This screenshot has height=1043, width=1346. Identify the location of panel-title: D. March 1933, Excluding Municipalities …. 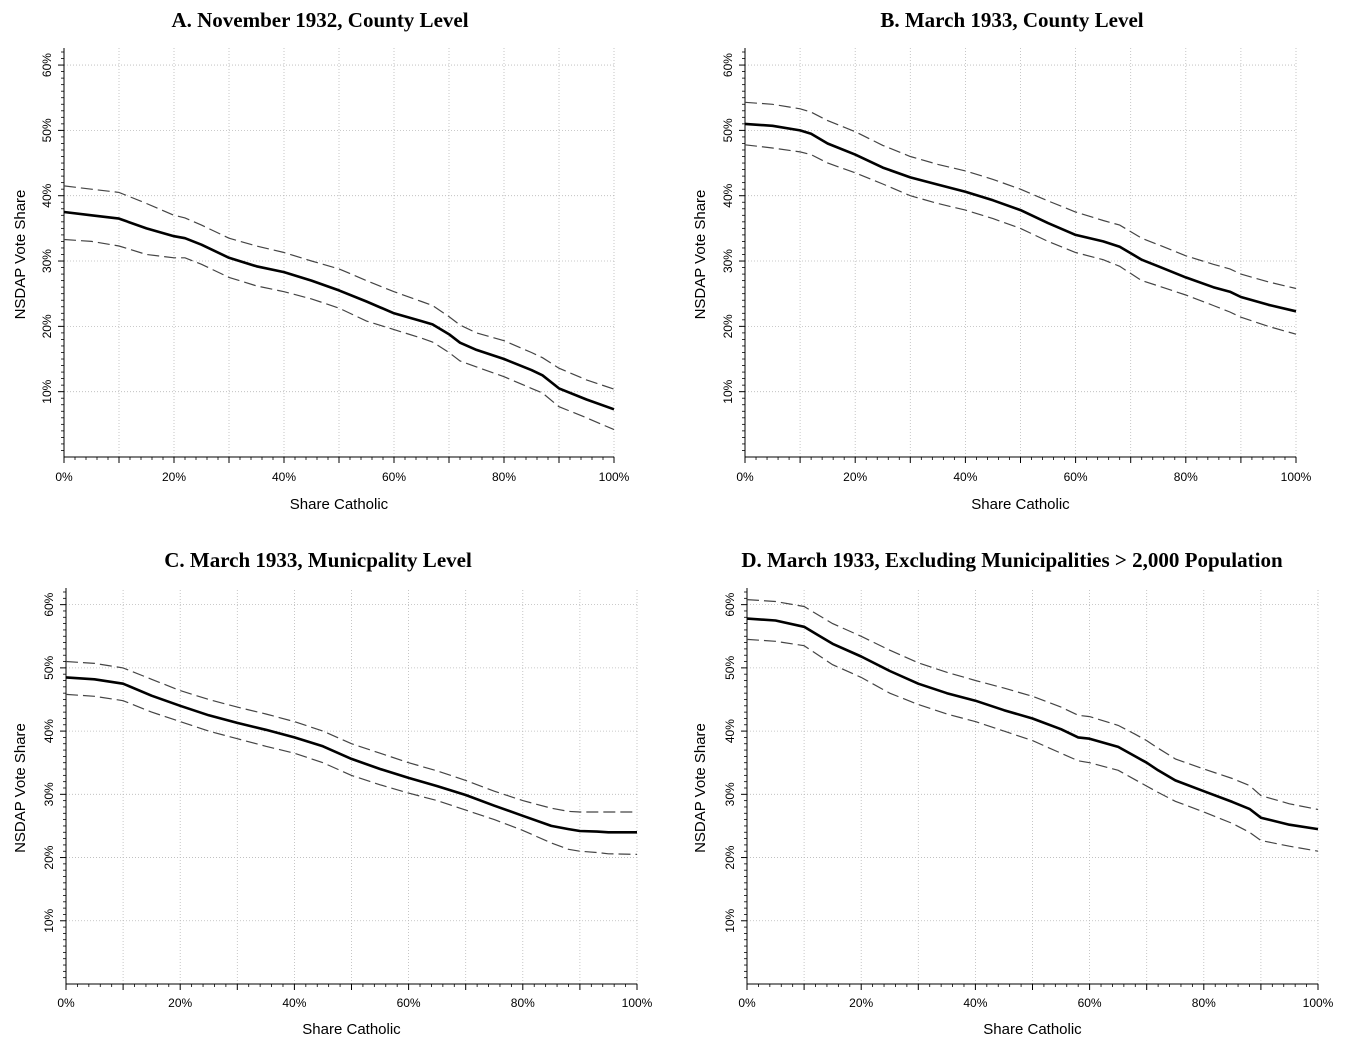
(1012, 560).